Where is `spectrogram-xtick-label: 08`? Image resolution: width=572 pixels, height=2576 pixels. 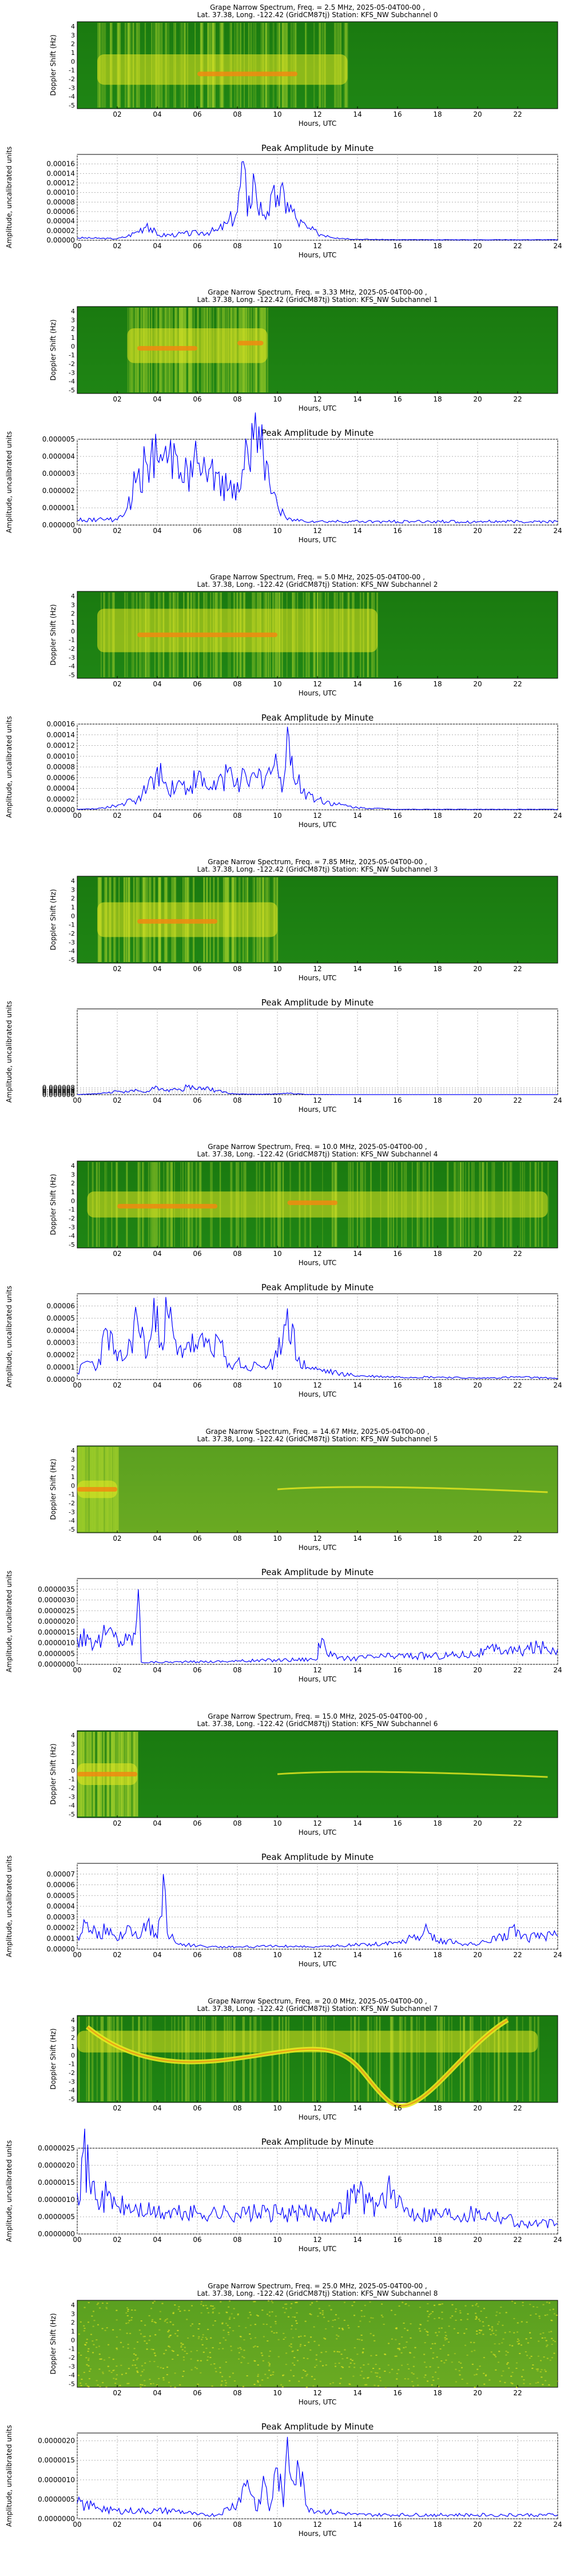
spectrogram-xtick-label: 08 is located at coordinates (237, 114).